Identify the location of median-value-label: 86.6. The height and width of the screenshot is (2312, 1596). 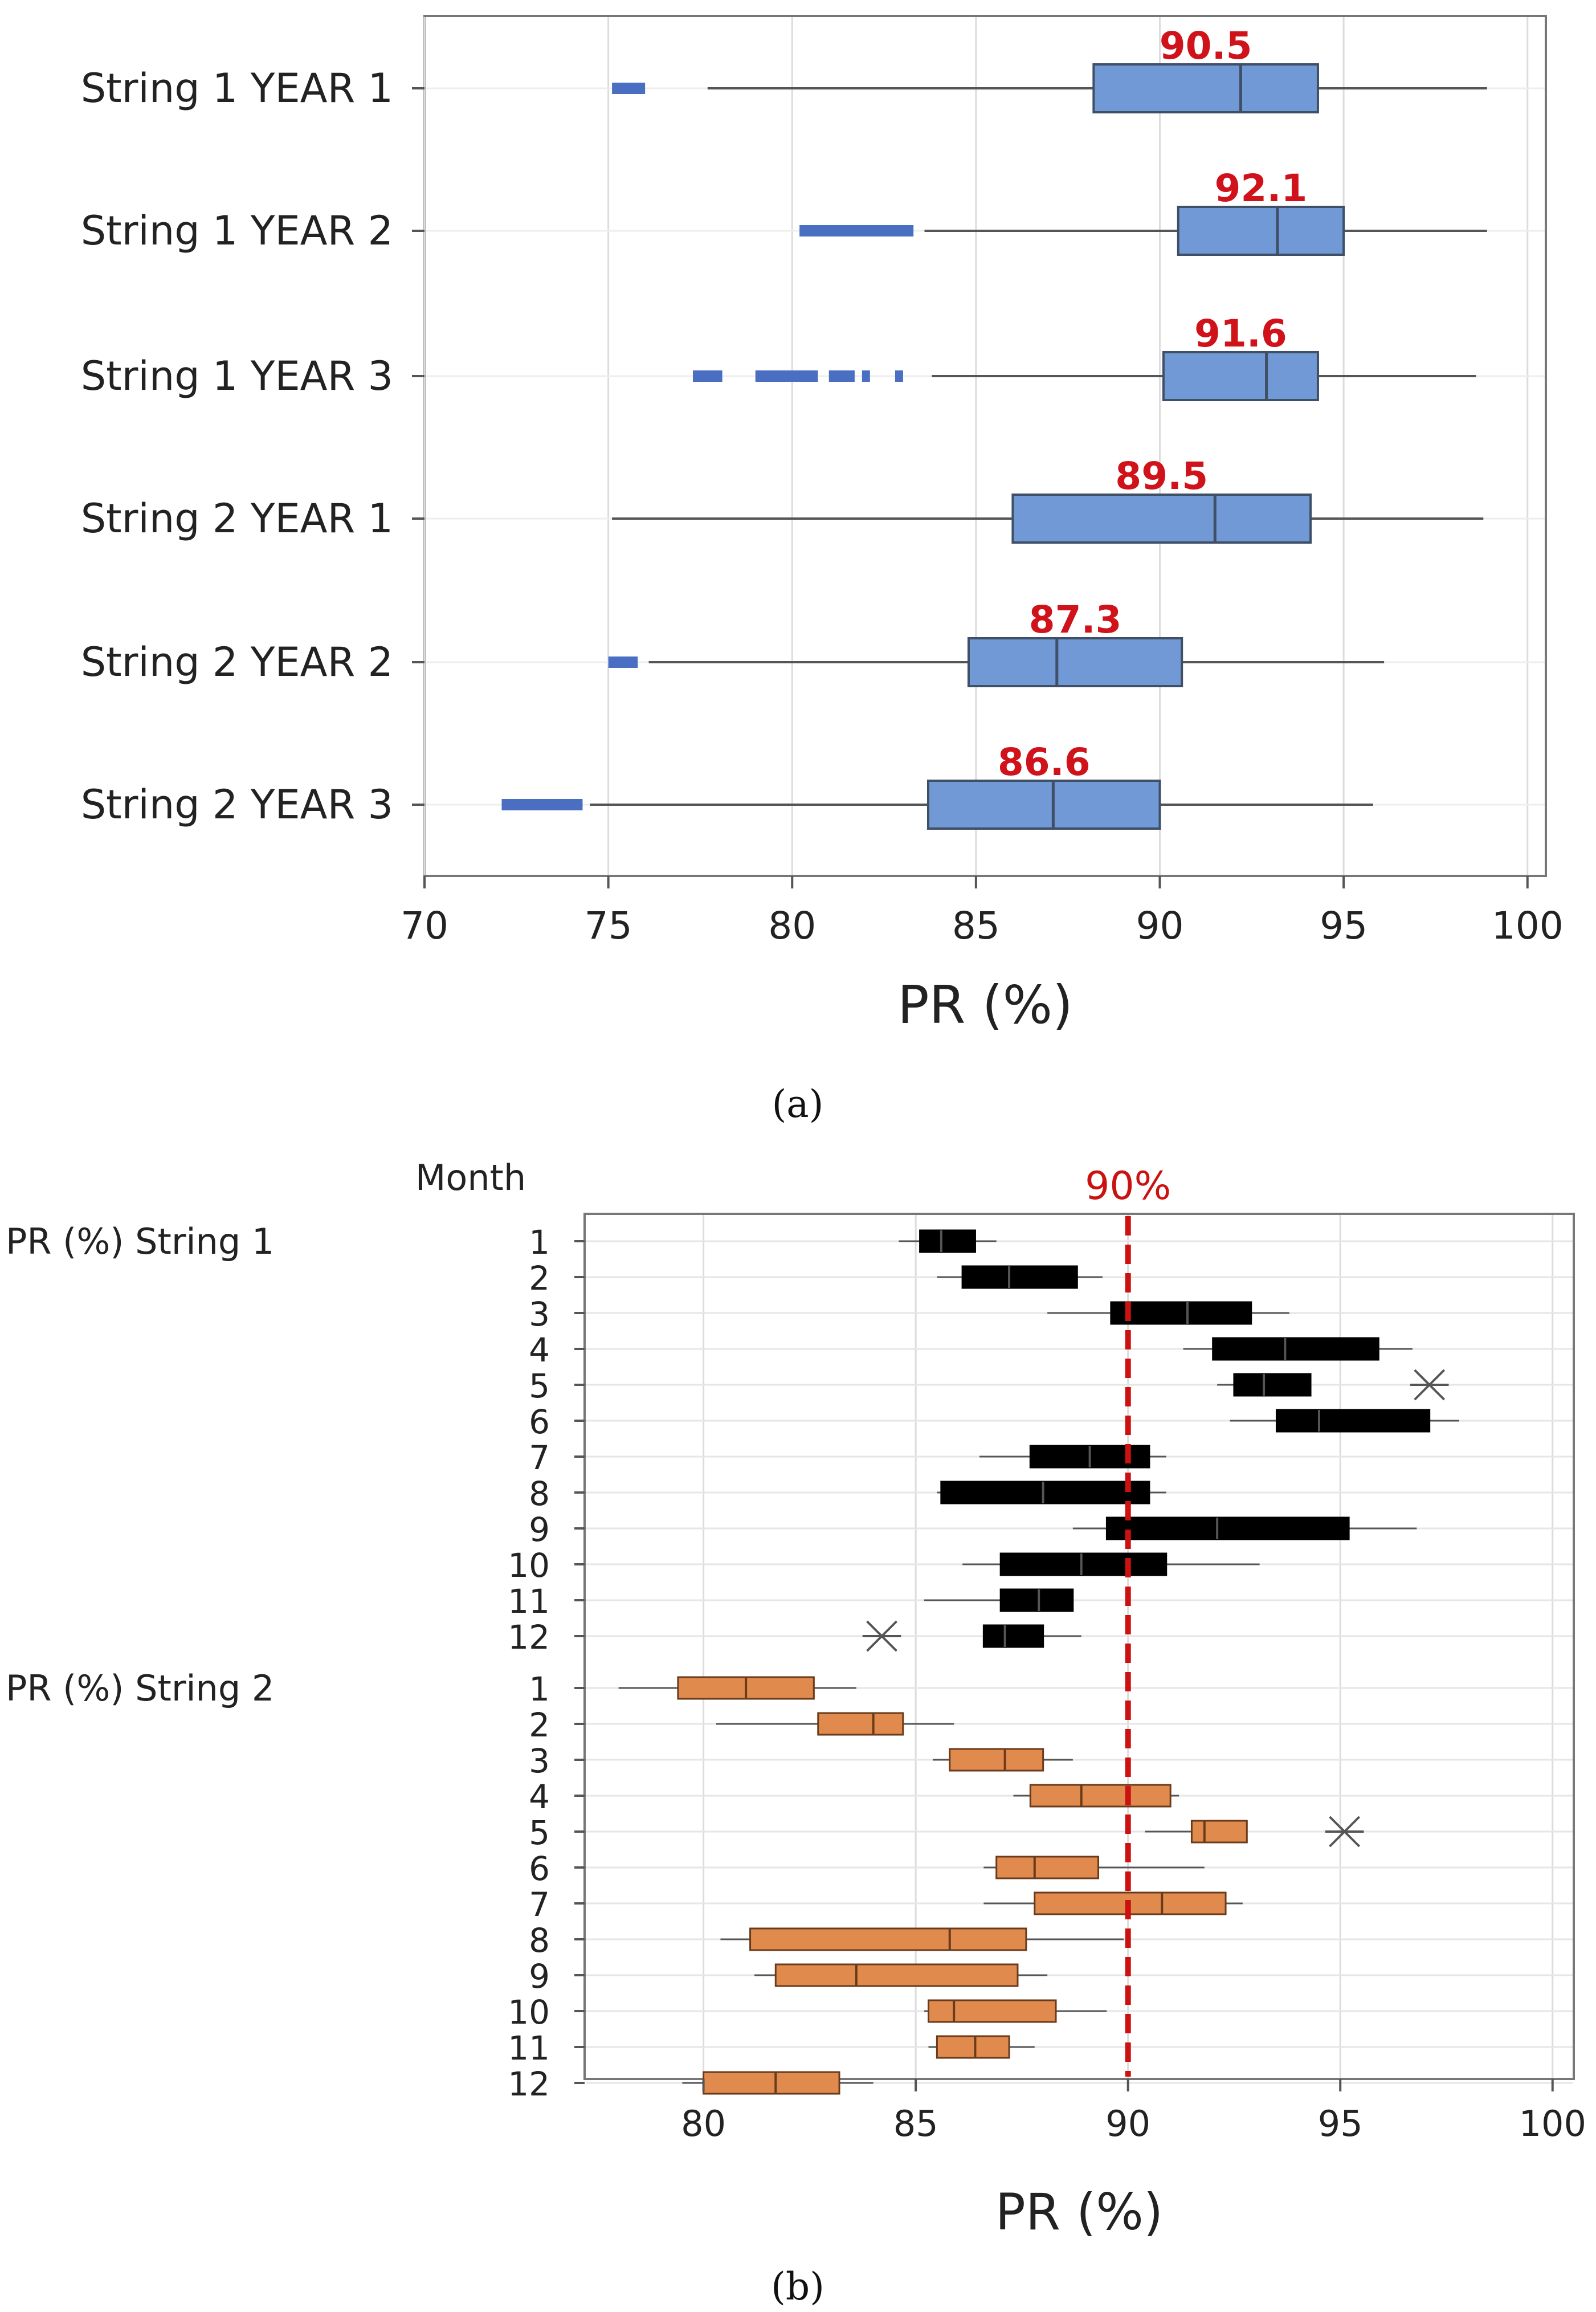
(1044, 762).